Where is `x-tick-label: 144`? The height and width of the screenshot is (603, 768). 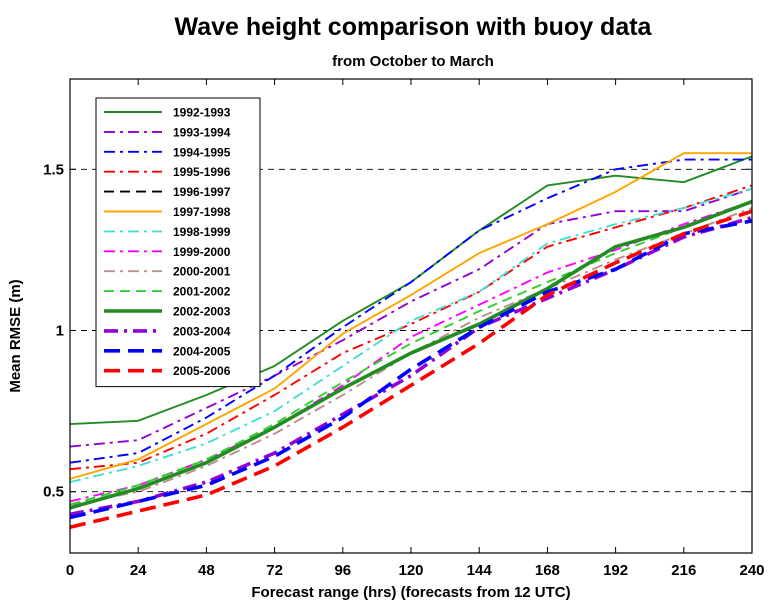 x-tick-label: 144 is located at coordinates (480, 570).